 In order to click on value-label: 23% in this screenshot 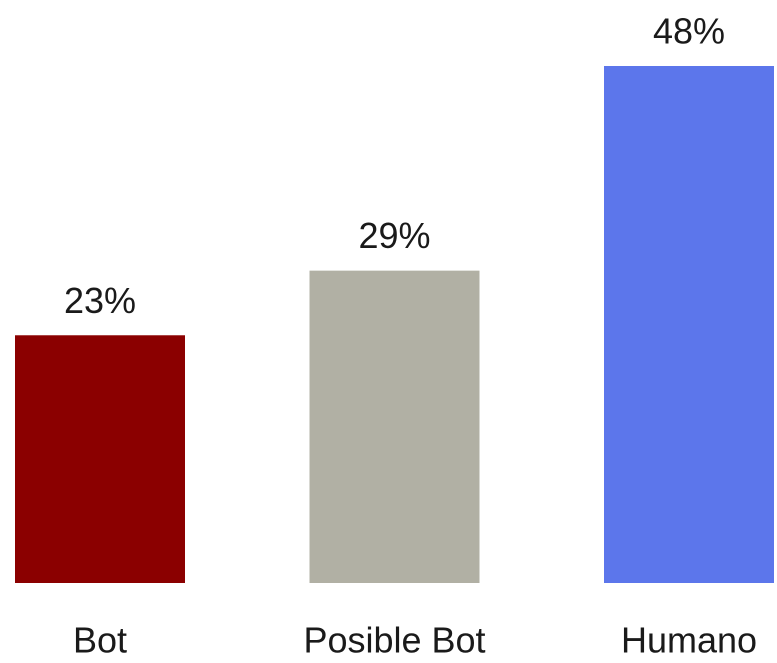, I will do `click(100, 300)`.